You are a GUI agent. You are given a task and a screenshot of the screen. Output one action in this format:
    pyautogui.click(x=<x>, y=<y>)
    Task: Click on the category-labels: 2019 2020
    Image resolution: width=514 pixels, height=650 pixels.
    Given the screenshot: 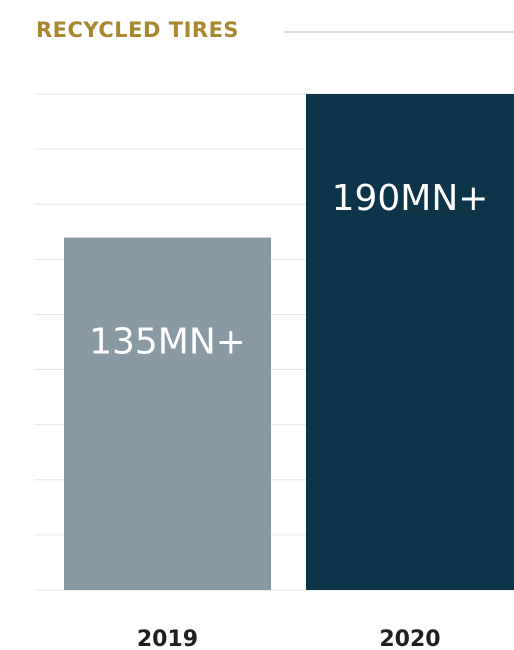 What is the action you would take?
    pyautogui.click(x=289, y=638)
    